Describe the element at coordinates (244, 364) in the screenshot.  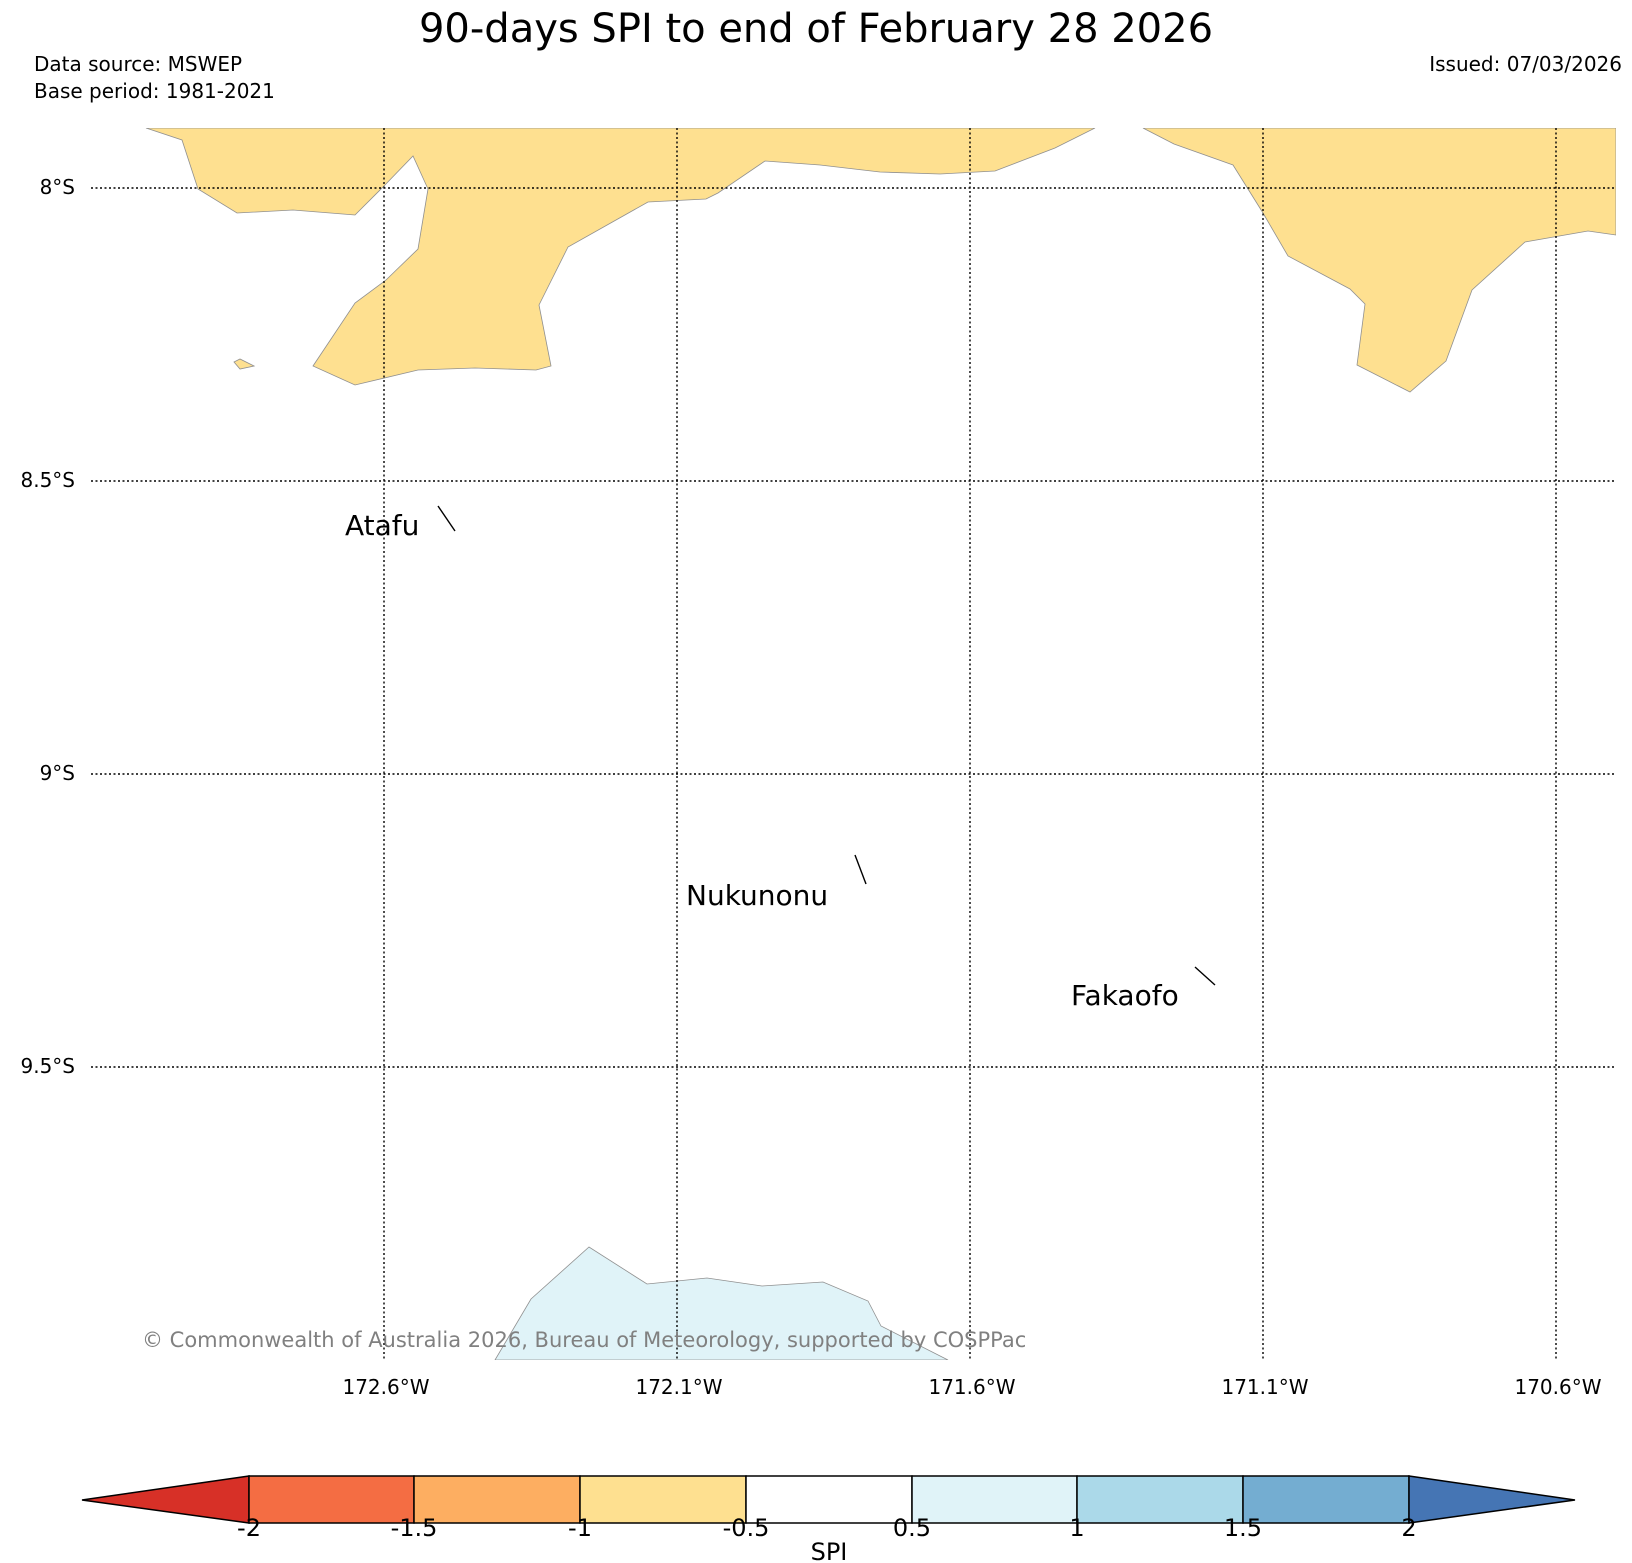
I see `dry-islet` at that location.